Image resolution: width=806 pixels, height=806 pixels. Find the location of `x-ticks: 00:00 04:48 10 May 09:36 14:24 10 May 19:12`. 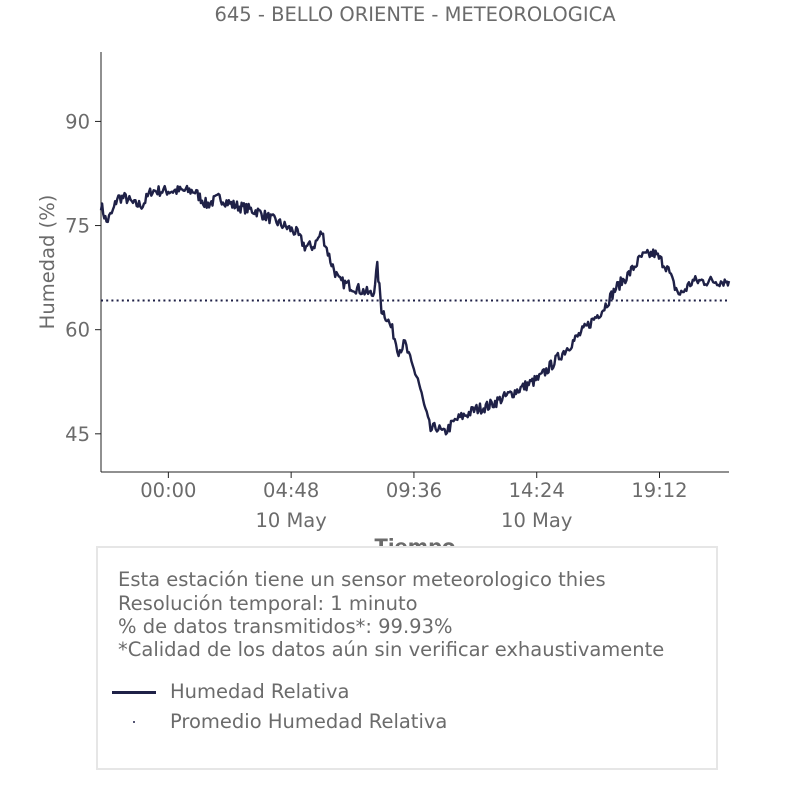

x-ticks: 00:00 04:48 10 May 09:36 14:24 10 May 19:12 is located at coordinates (414, 502).